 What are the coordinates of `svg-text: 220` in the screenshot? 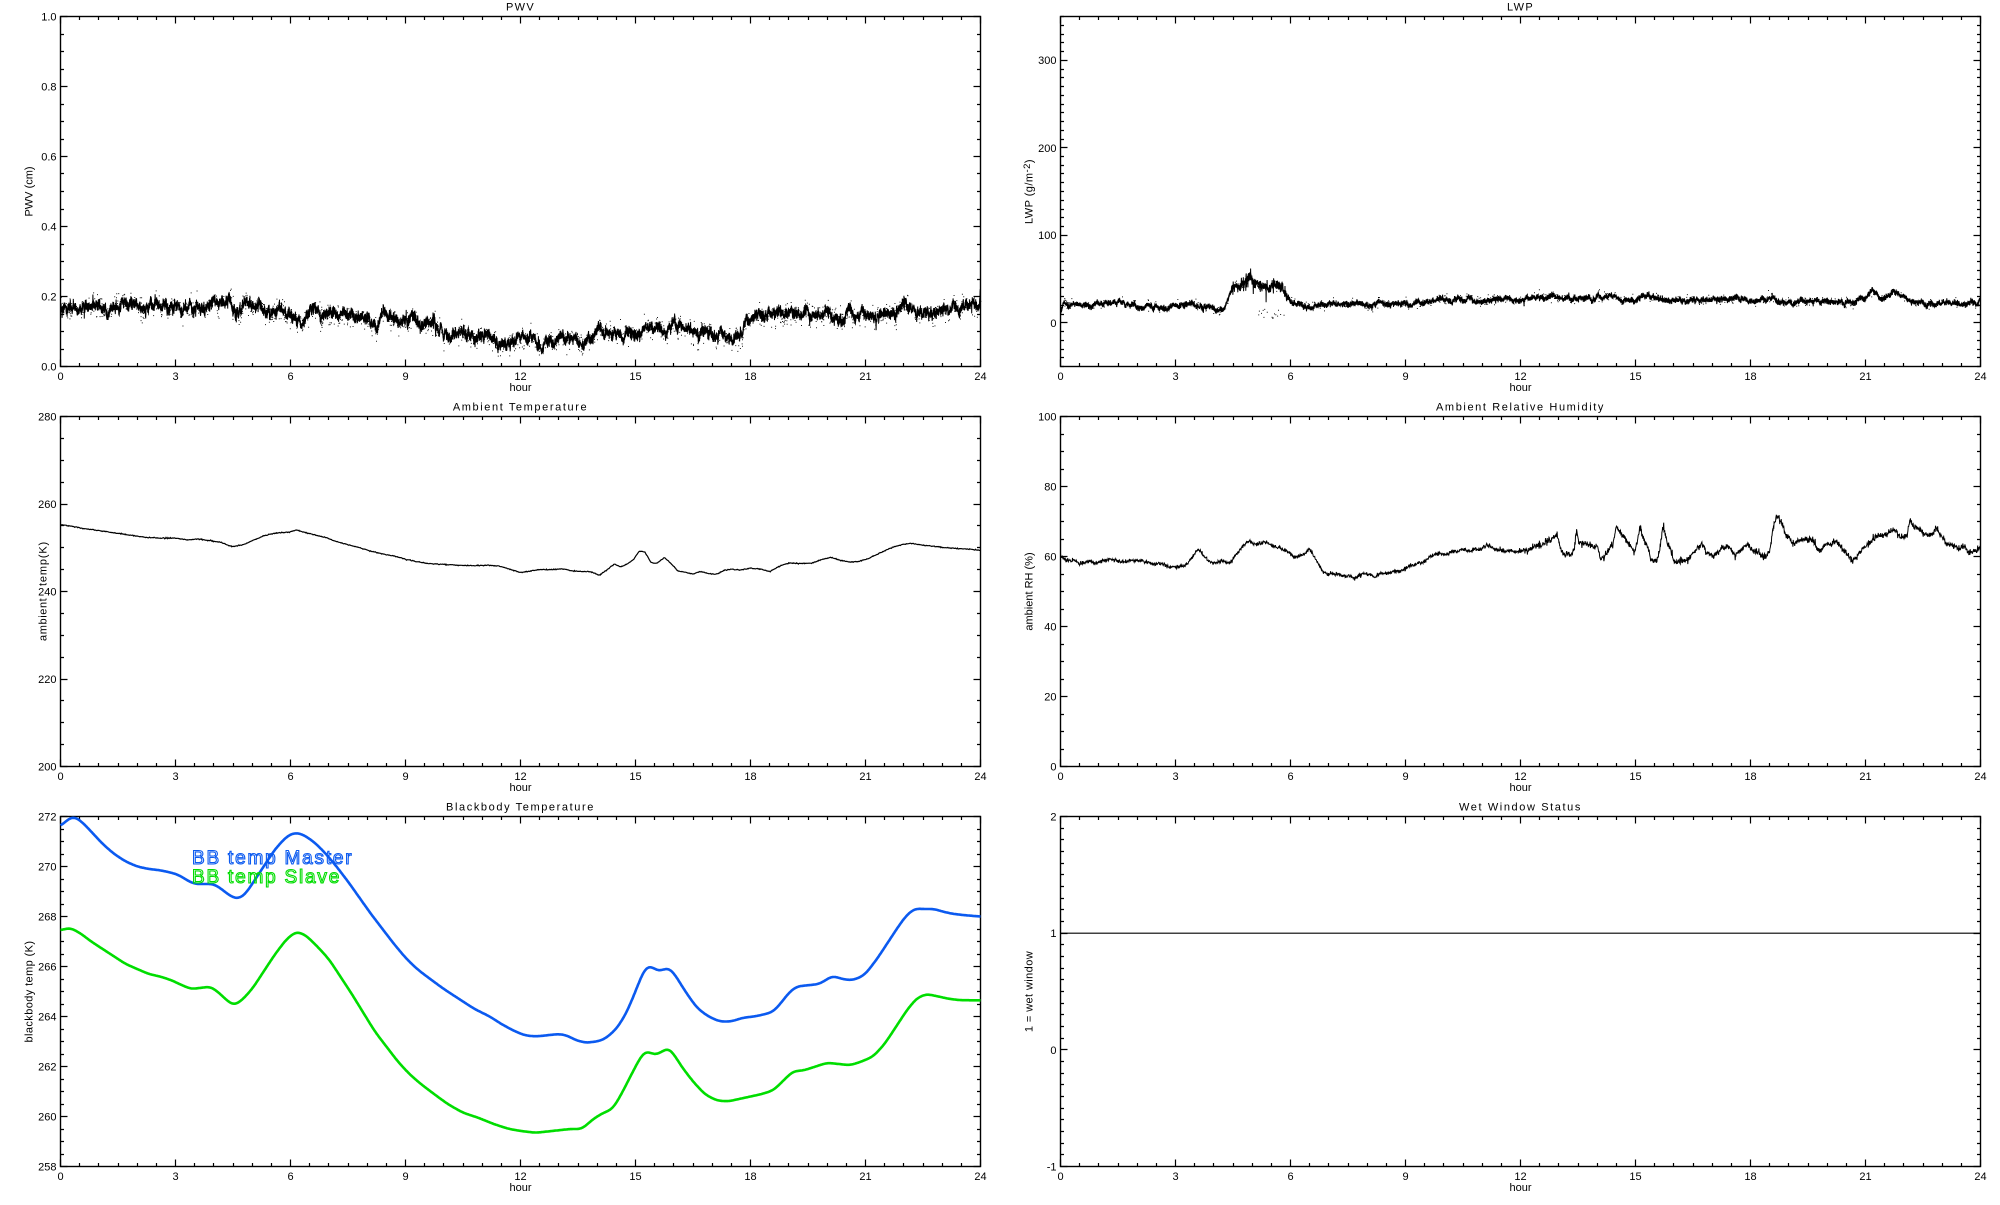 It's located at (47, 680).